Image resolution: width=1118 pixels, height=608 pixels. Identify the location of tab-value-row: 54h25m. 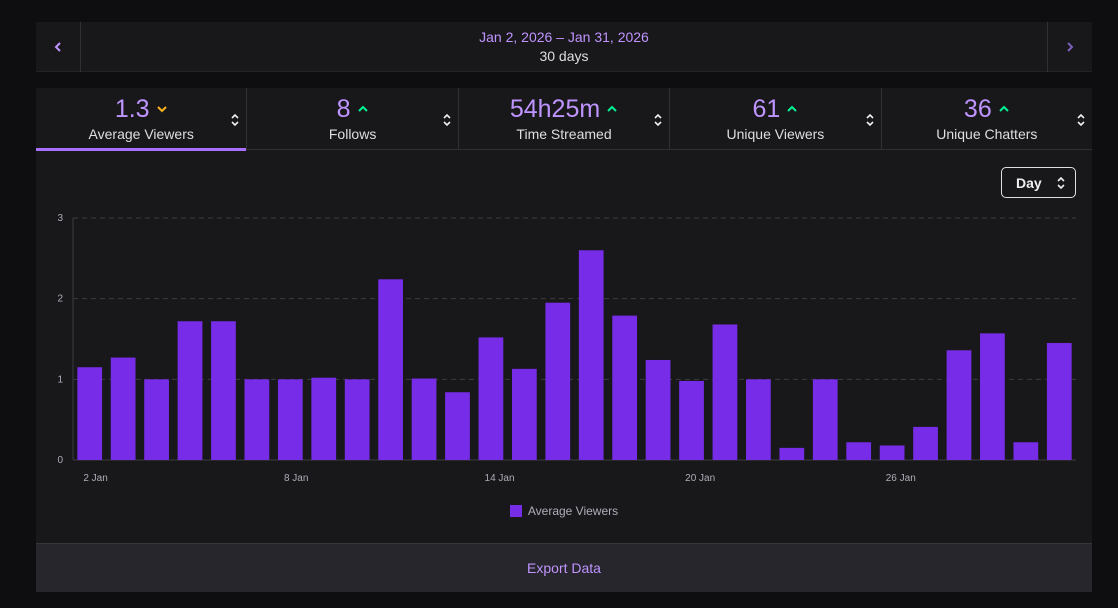
(564, 109).